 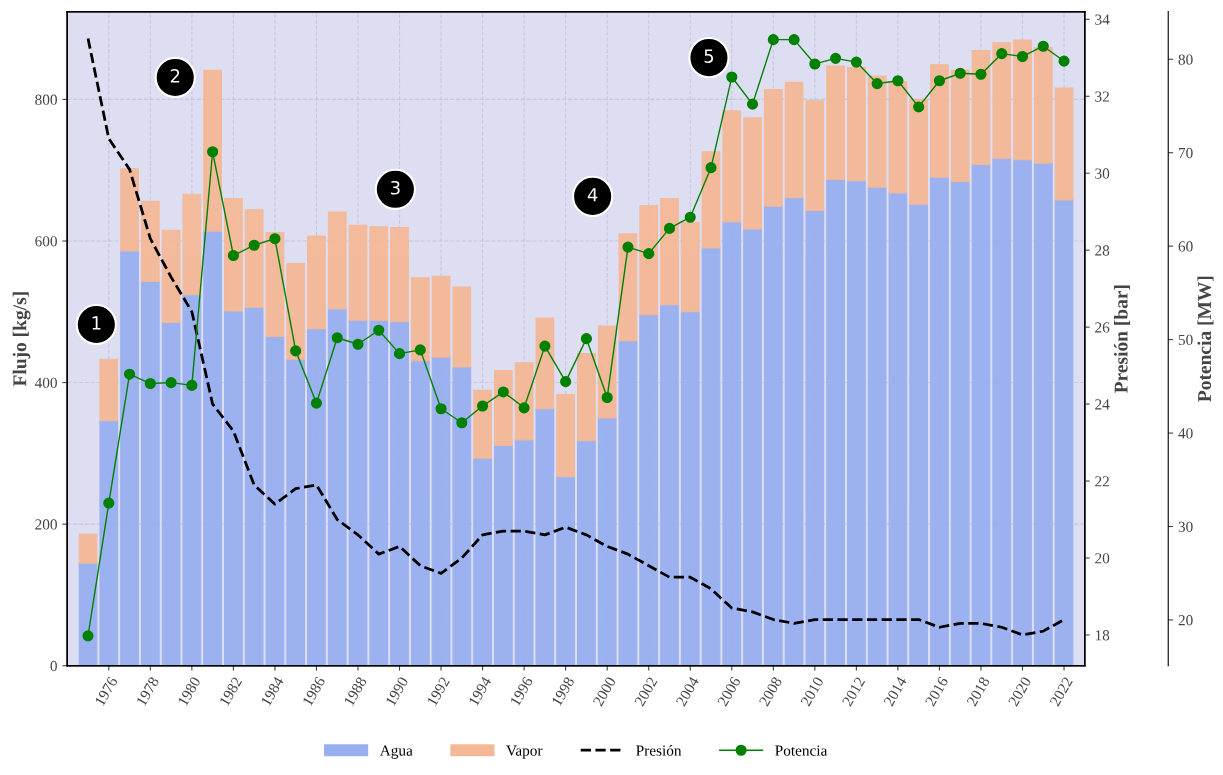 I want to click on y2-tick-label: 26, so click(x=1102, y=327).